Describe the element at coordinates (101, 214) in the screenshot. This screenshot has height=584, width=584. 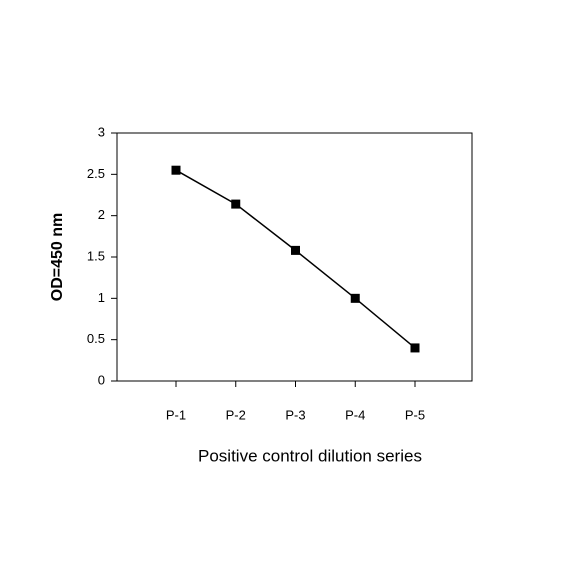
I see `y-tick-label: 2` at that location.